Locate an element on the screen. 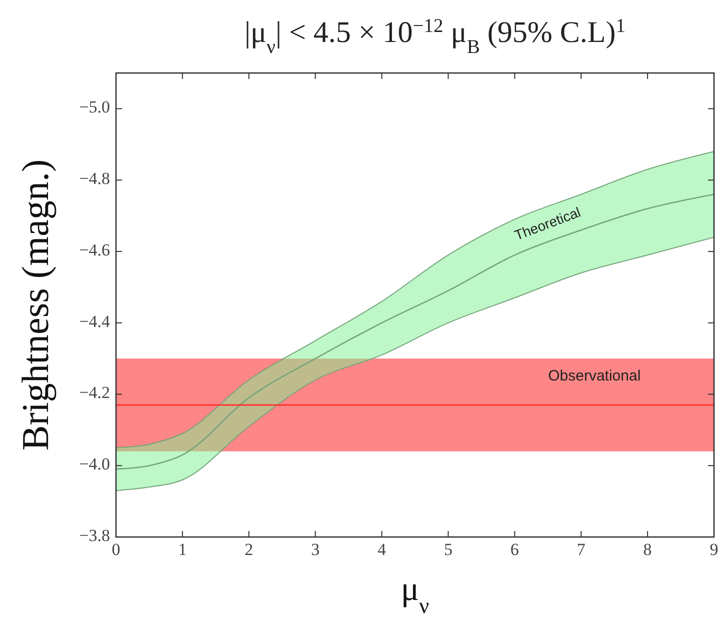 Image resolution: width=723 pixels, height=624 pixels. x-tick-label: 4 is located at coordinates (382, 549).